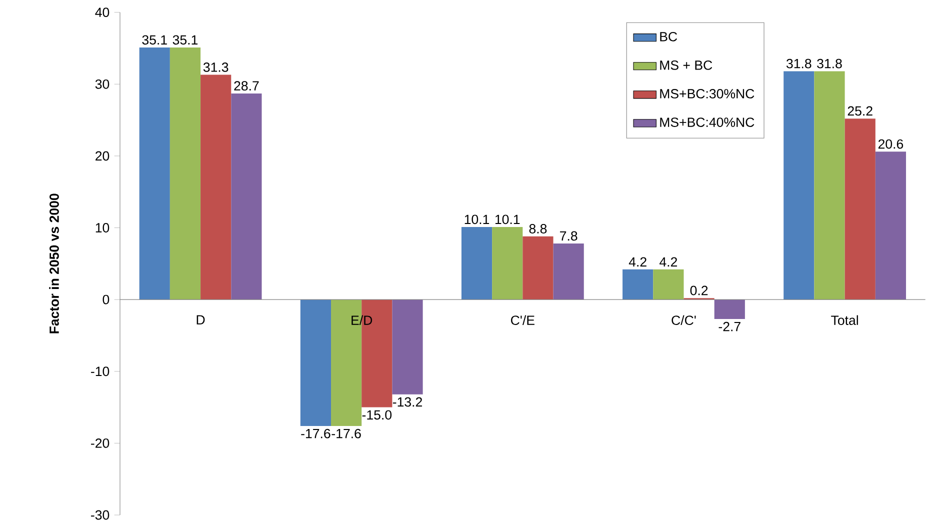 Image resolution: width=934 pixels, height=527 pixels. Describe the element at coordinates (684, 320) in the screenshot. I see `x-tick-label: C/C'` at that location.